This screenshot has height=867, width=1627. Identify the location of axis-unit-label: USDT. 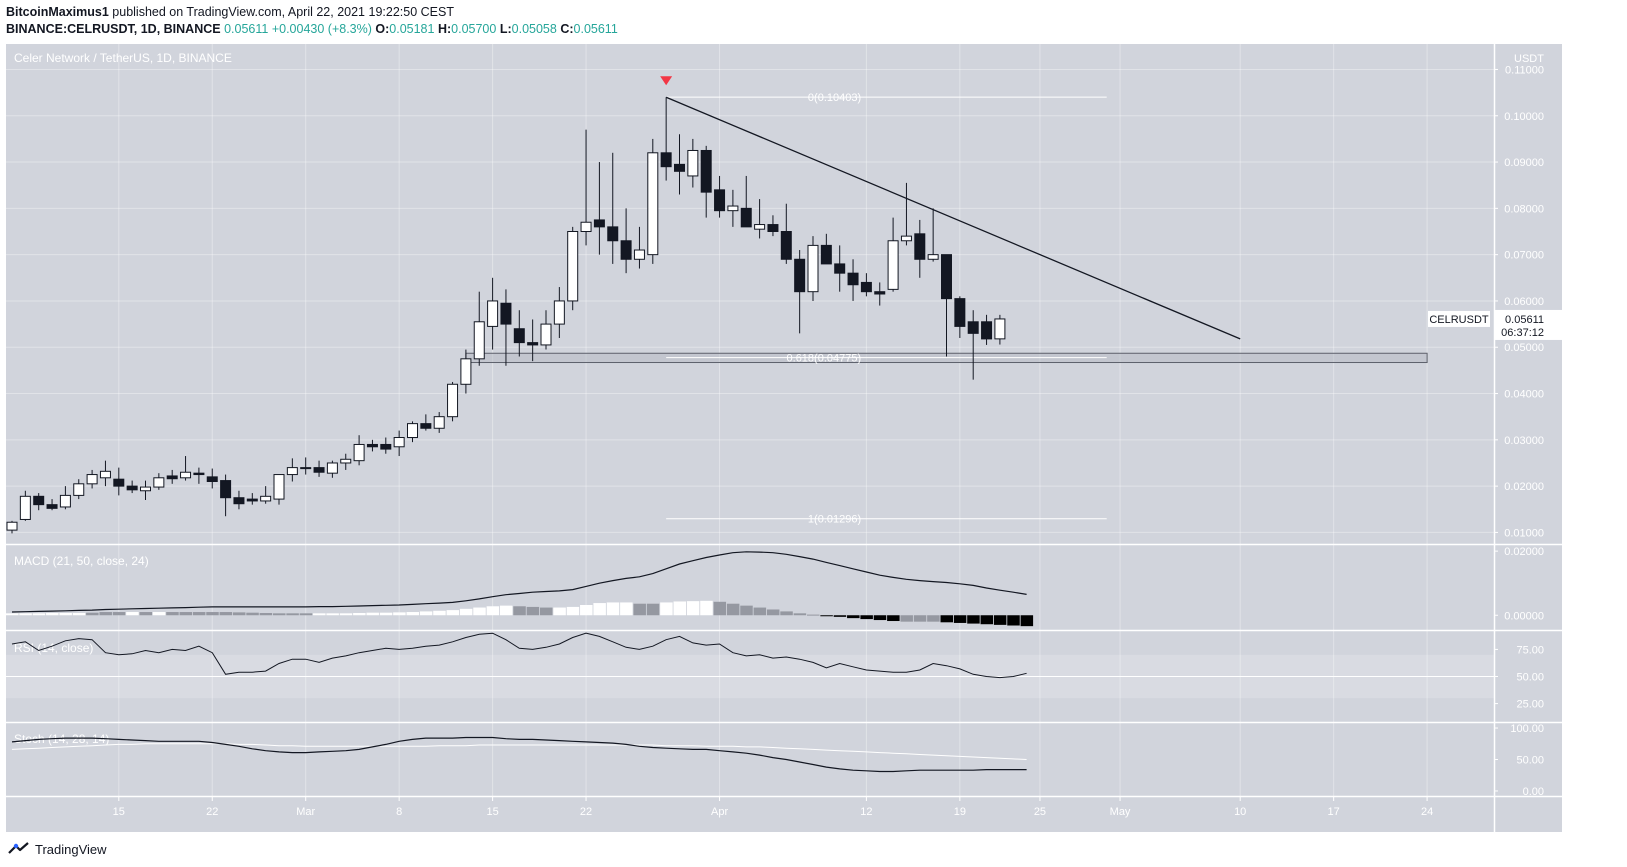
(1529, 59).